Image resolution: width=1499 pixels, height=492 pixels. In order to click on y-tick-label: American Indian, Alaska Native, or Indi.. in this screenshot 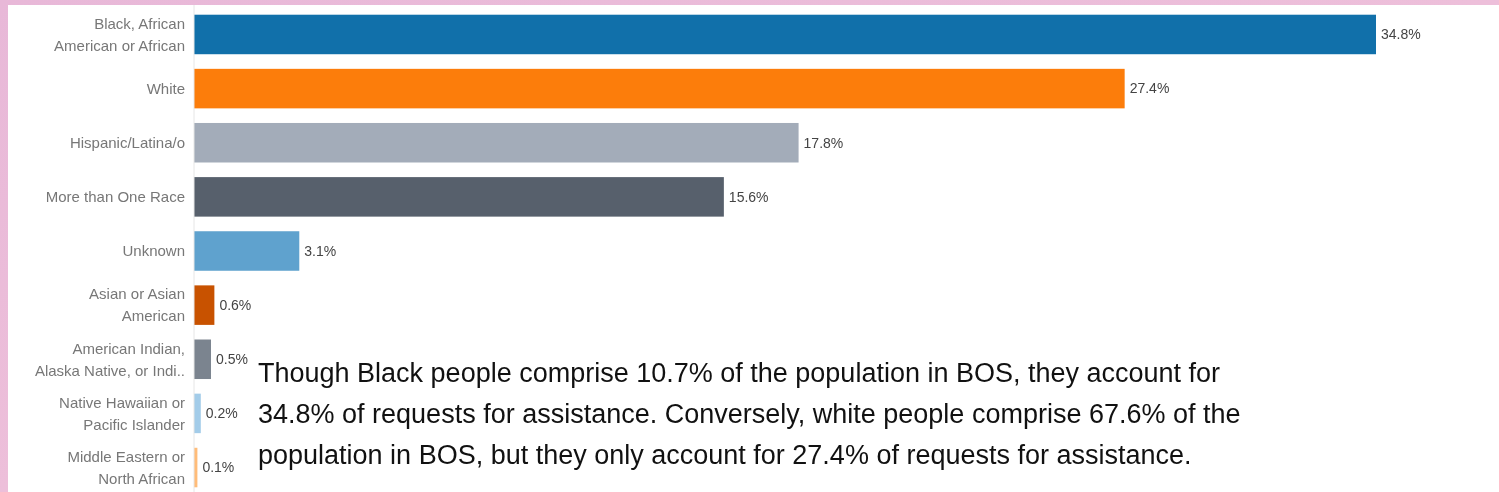, I will do `click(109, 359)`.